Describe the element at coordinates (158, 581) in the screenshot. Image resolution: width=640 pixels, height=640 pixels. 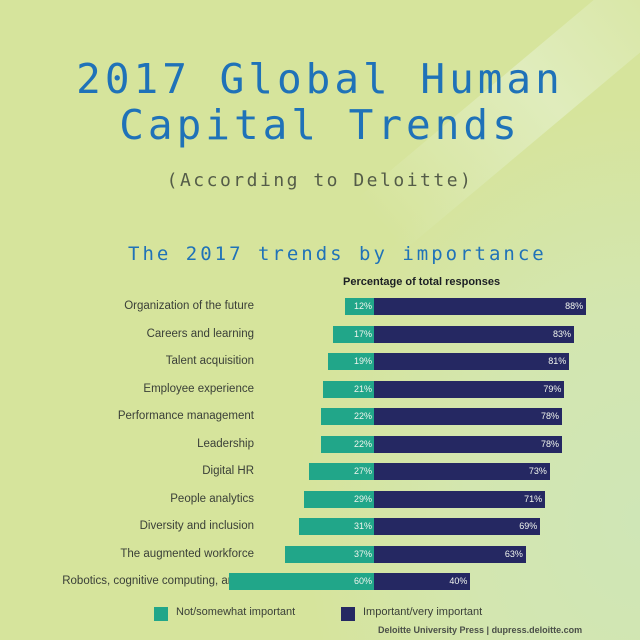
I see `row-label: Robotics, cognitive computing, and AI` at that location.